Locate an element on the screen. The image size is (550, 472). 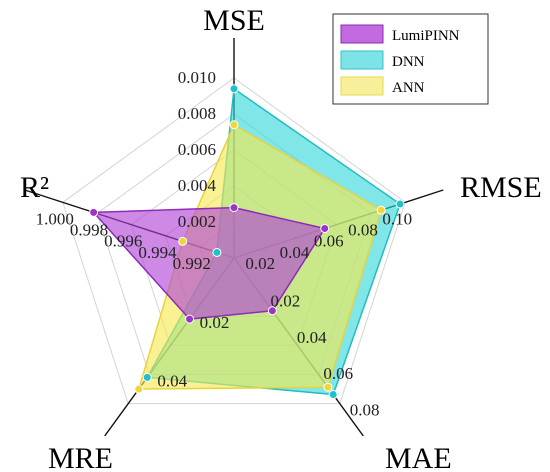
legend-swatch-lumipinn is located at coordinates (362, 34).